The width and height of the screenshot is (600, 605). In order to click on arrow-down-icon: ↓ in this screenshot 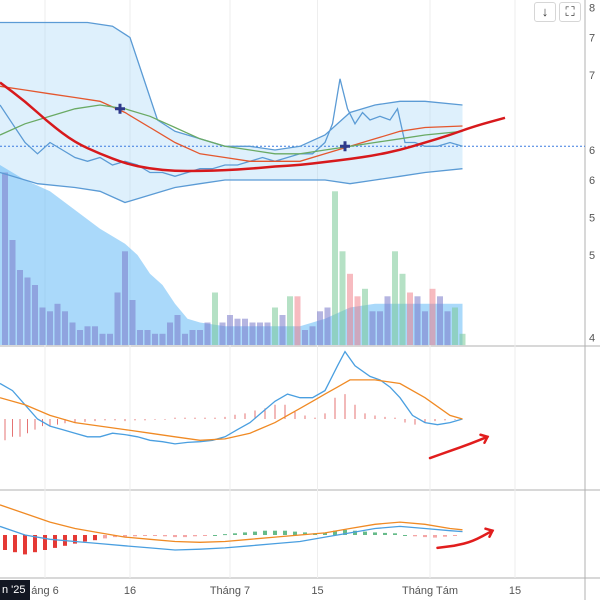, I will do `click(545, 11)`.